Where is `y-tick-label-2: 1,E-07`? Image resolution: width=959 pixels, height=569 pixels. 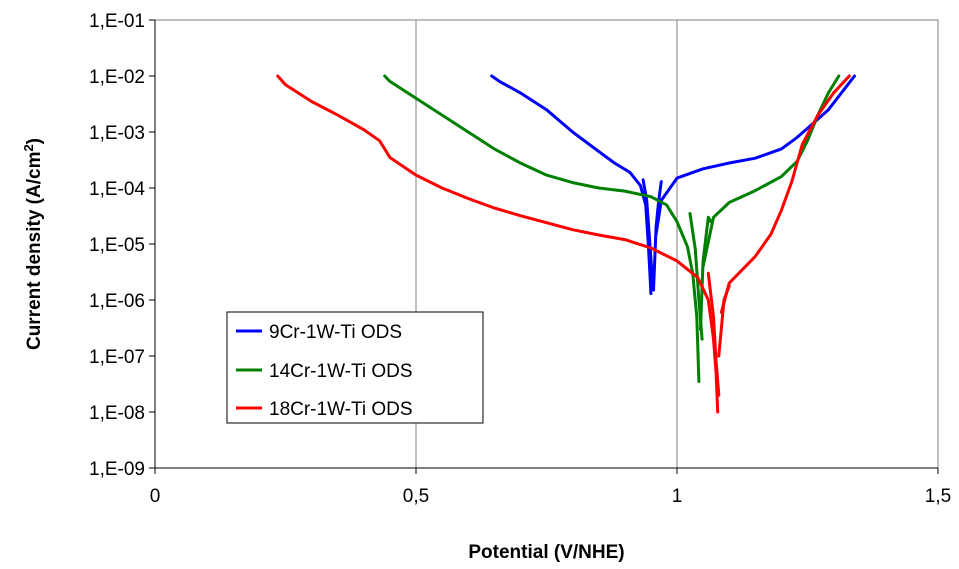 y-tick-label-2: 1,E-07 is located at coordinates (117, 357).